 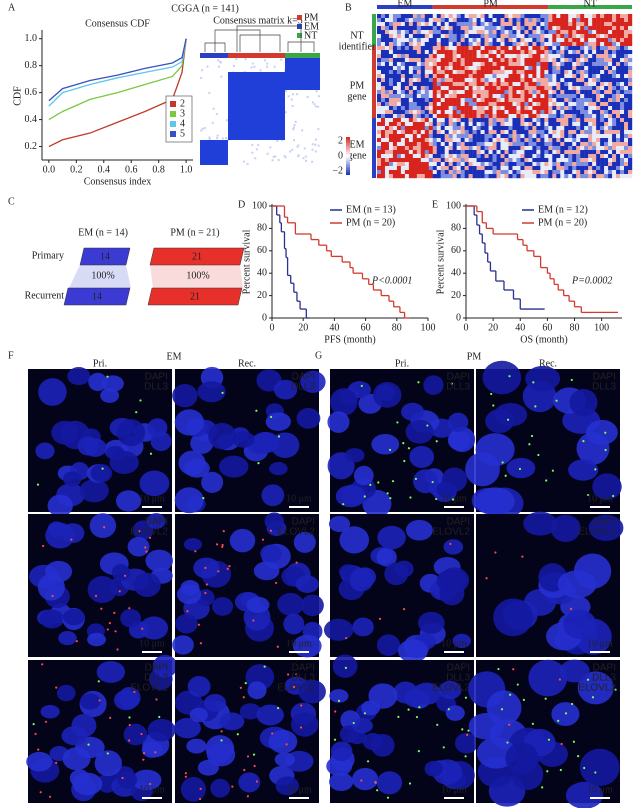 What do you see at coordinates (299, 35) in the screenshot?
I see `matrix-legend-swatch` at bounding box center [299, 35].